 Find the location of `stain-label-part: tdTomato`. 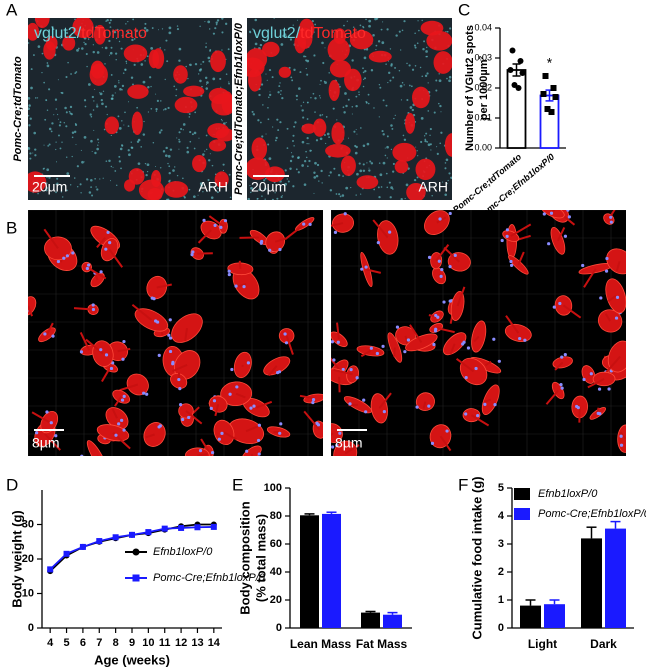

stain-label-part: tdTomato is located at coordinates (333, 33).